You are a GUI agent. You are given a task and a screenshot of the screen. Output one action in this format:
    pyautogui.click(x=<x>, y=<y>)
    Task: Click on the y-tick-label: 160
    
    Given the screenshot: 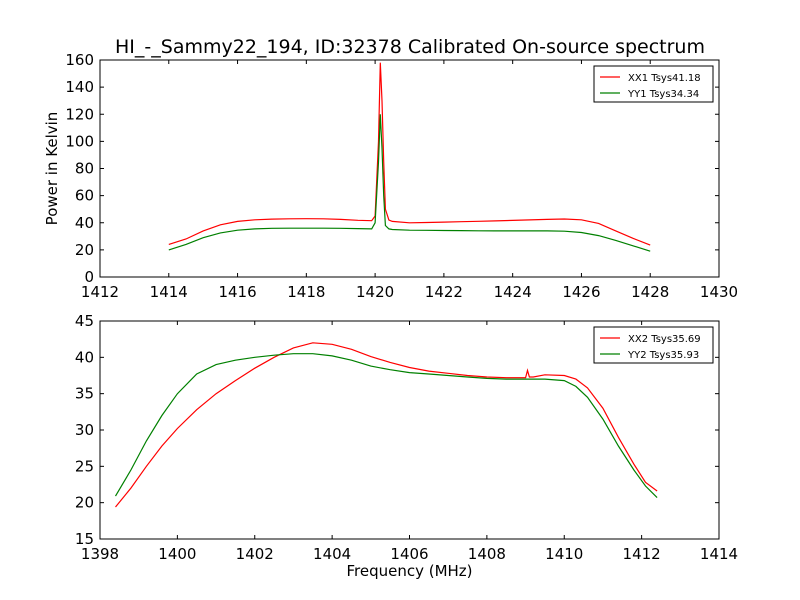 What is the action you would take?
    pyautogui.click(x=79, y=60)
    